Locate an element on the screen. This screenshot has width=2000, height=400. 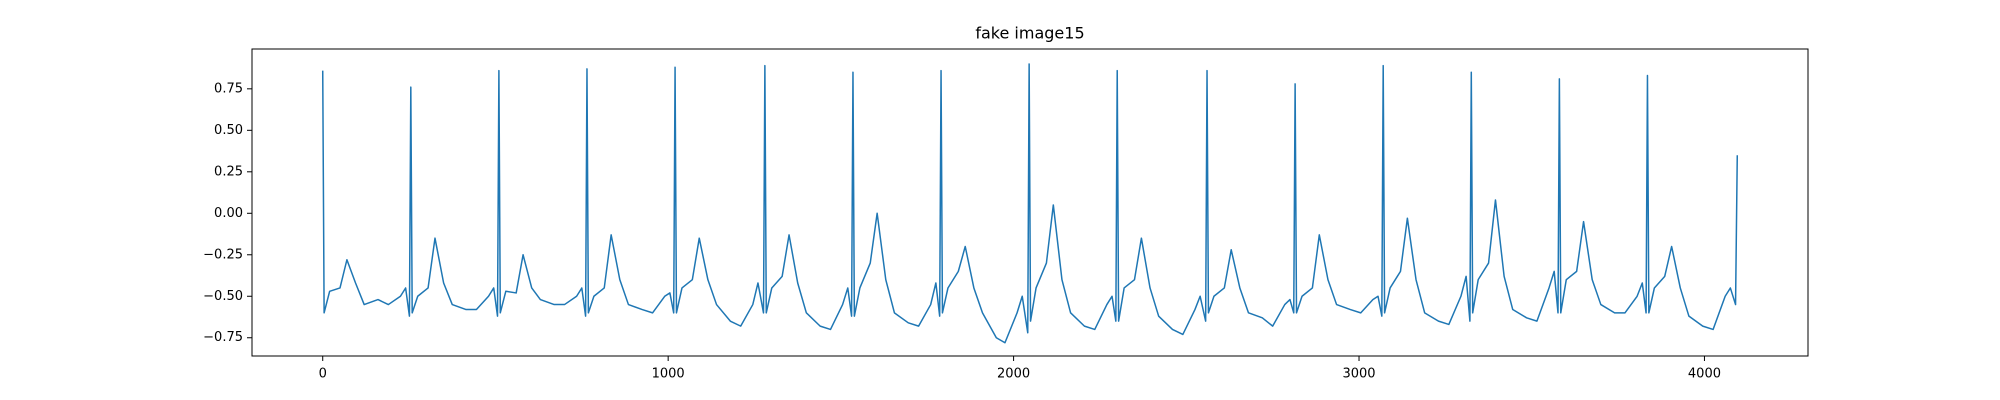
y-tick-label: 0.25 is located at coordinates (228, 171).